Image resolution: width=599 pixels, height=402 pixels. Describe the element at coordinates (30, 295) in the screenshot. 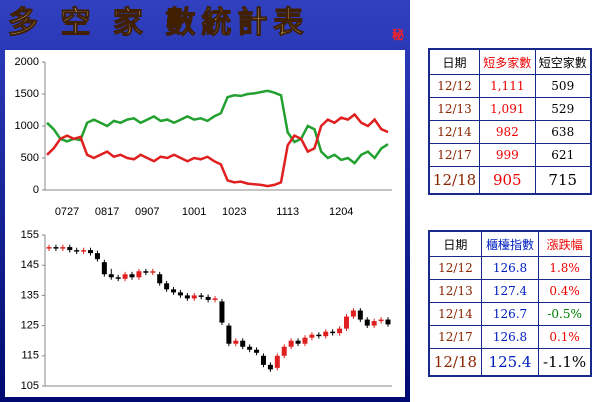

I see `y-tick-label: 135` at that location.